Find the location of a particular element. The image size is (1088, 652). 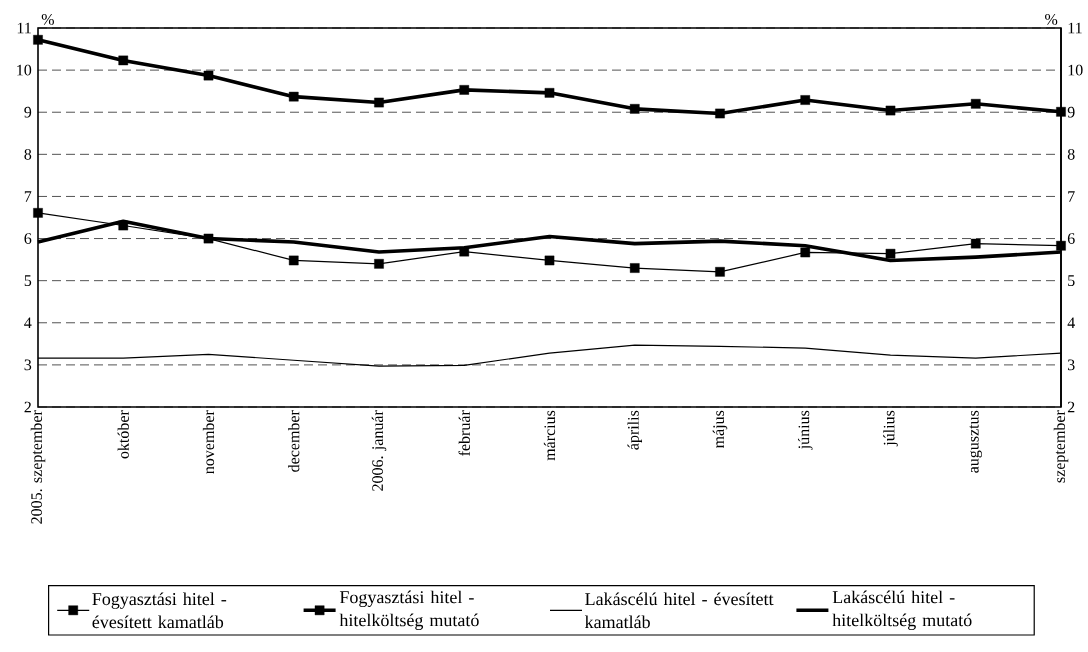

x-tick-label: július is located at coordinates (890, 428).